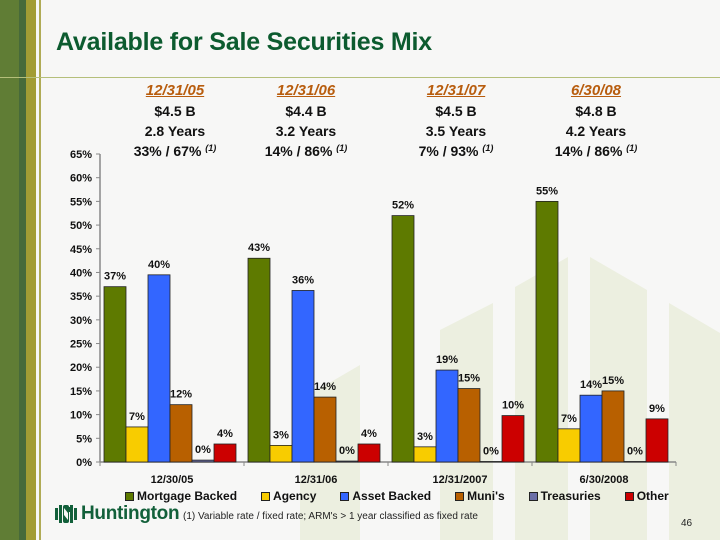 The image size is (720, 540). Describe the element at coordinates (187, 496) in the screenshot. I see `legend-label: Mortgage Backed` at that location.